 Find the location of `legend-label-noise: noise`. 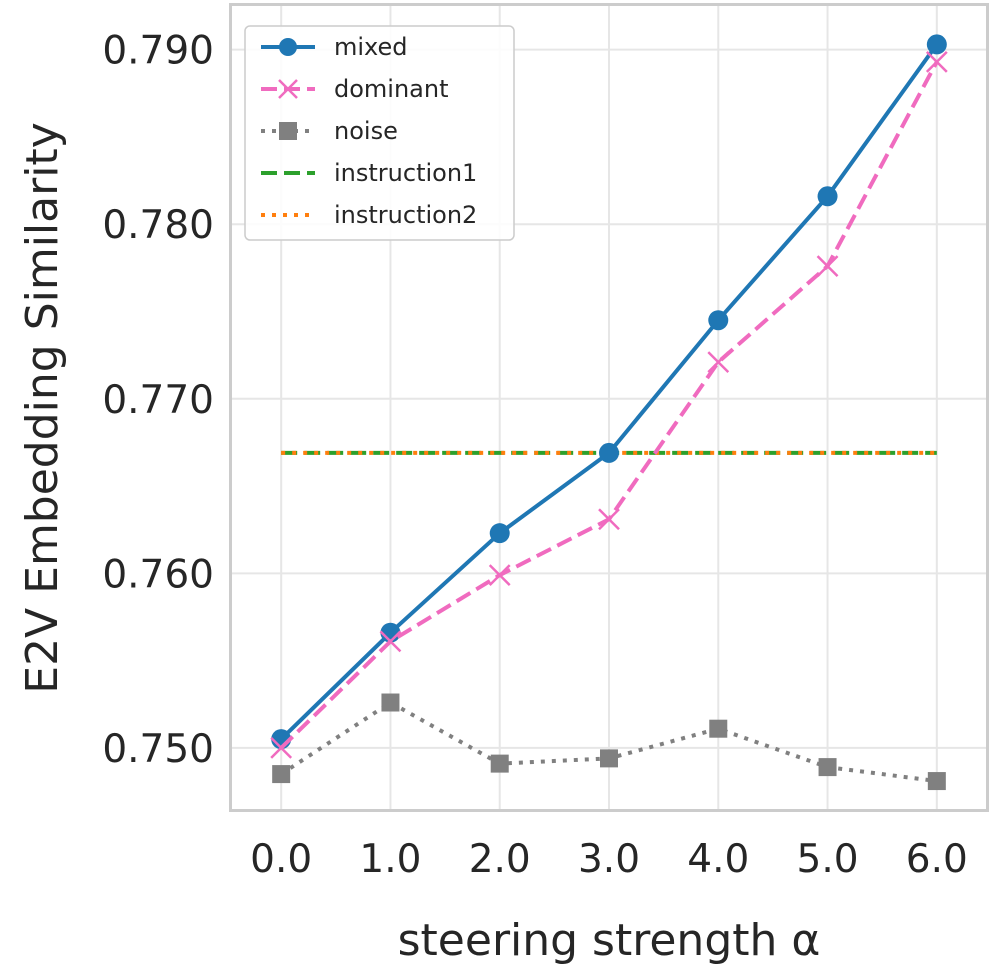

legend-label-noise: noise is located at coordinates (366, 131).